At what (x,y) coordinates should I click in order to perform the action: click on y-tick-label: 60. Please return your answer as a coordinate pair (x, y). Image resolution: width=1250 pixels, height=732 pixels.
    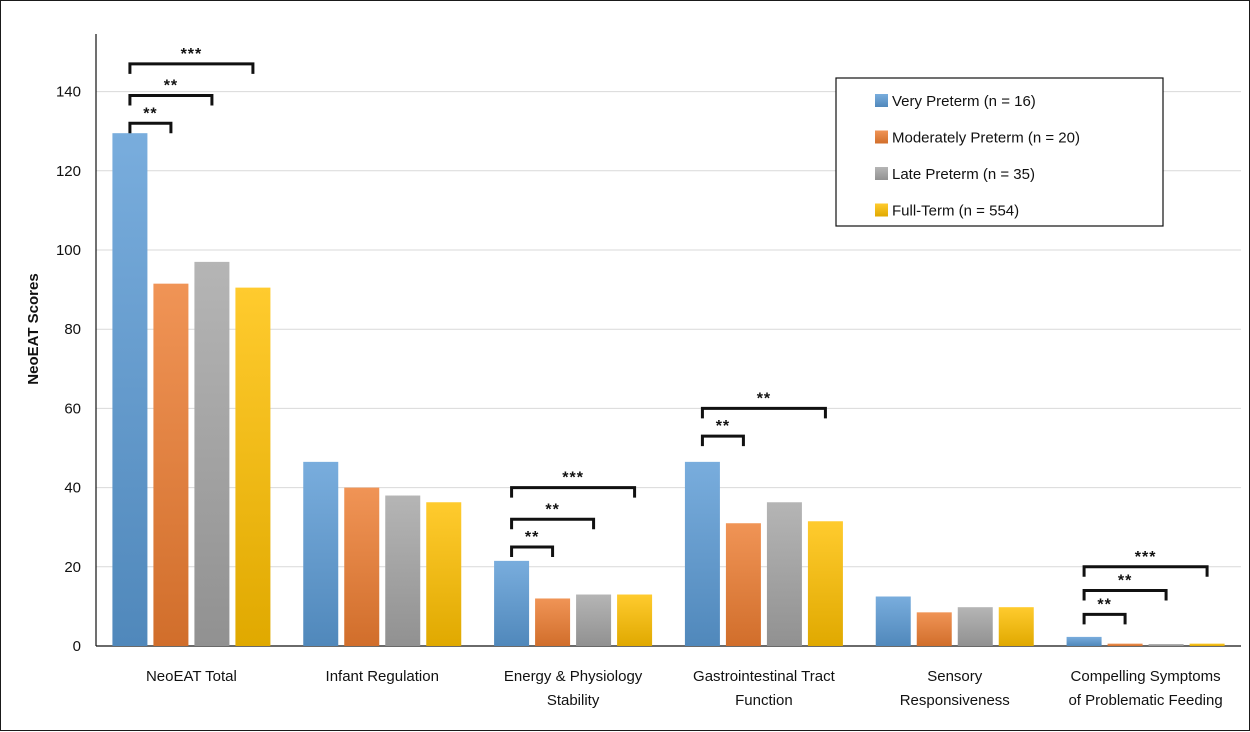
    Looking at the image, I should click on (72, 408).